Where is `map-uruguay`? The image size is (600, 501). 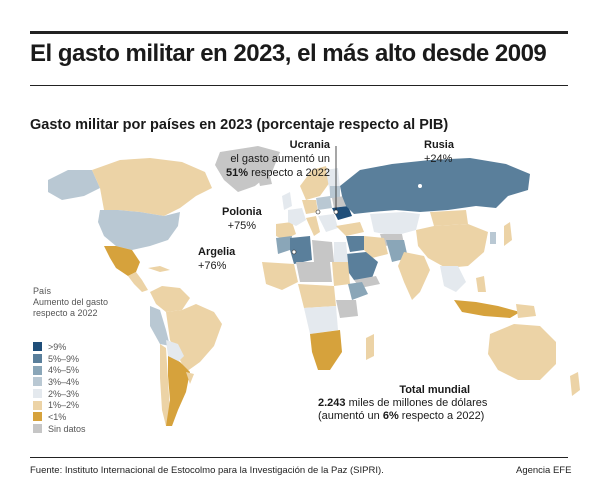 map-uruguay is located at coordinates (190, 378).